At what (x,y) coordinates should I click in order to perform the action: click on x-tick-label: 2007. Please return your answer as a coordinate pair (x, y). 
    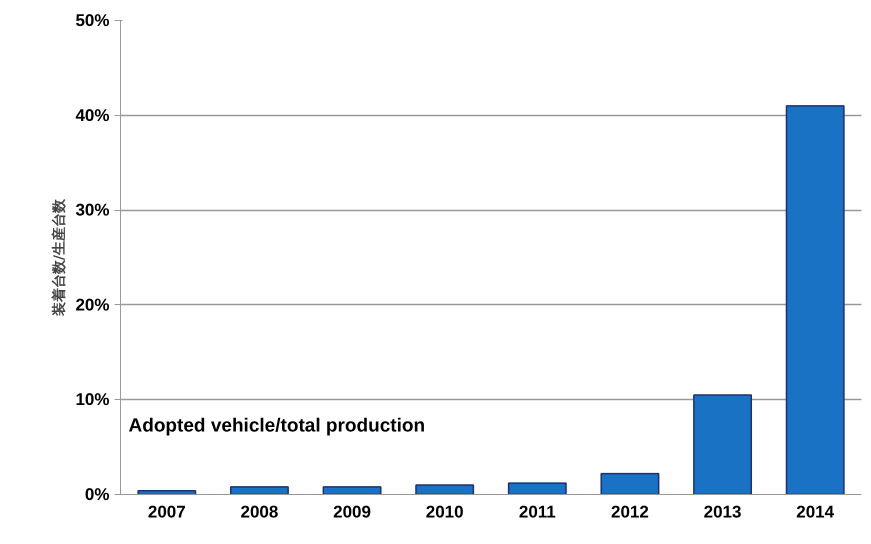
    Looking at the image, I should click on (167, 512).